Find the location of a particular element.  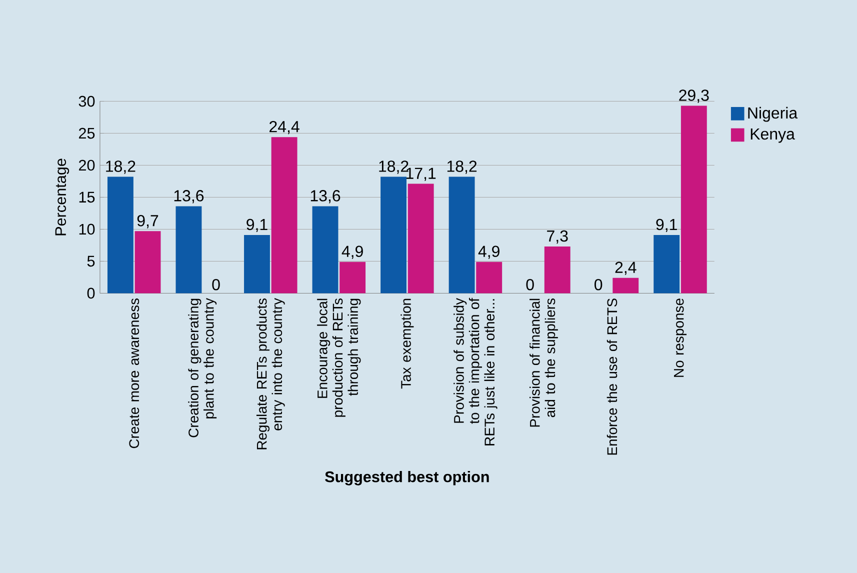

legend-label: Kenya is located at coordinates (772, 135).